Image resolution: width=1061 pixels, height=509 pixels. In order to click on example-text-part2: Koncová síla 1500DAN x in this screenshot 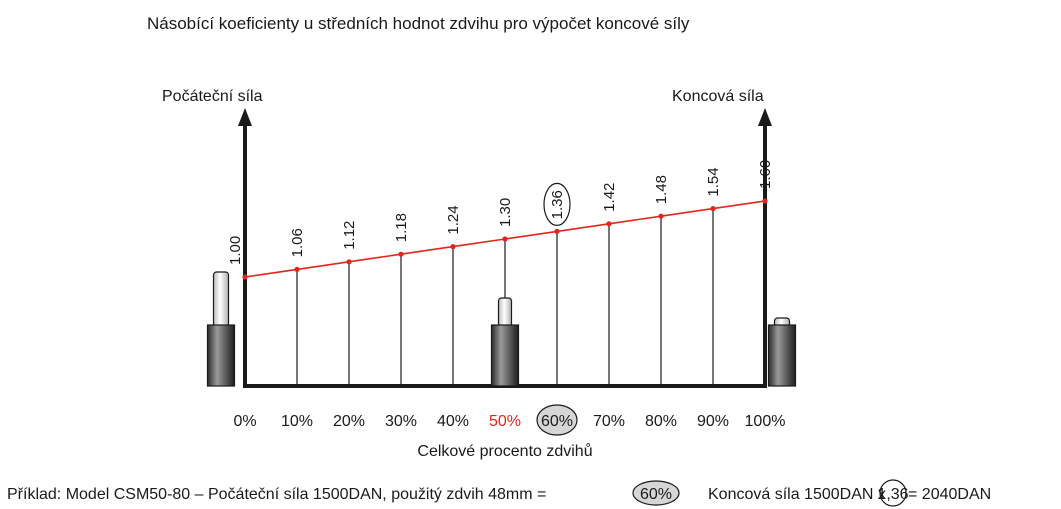, I will do `click(797, 494)`.